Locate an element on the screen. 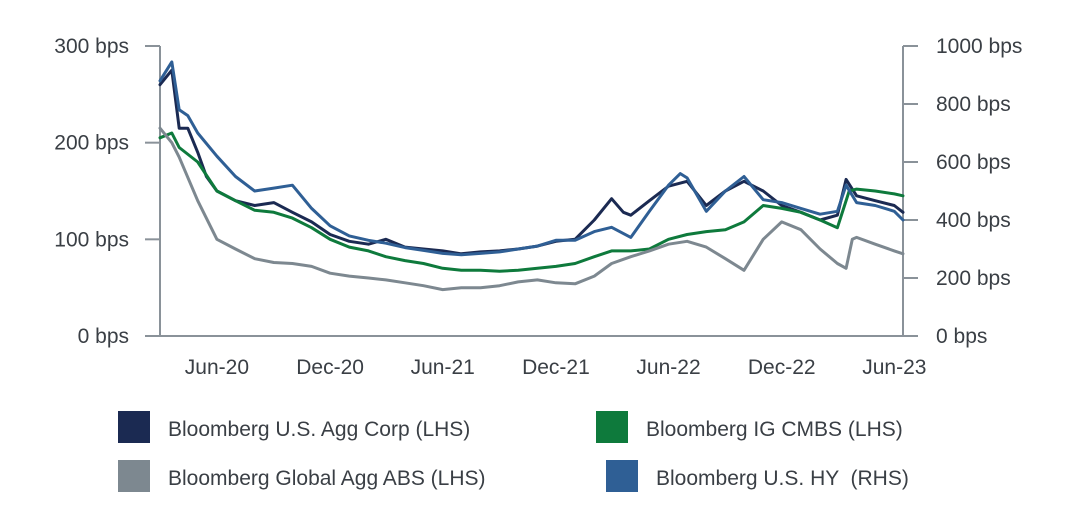 The width and height of the screenshot is (1076, 524). legend-label-2: Bloomberg IG CMBS (LHS) is located at coordinates (774, 429).